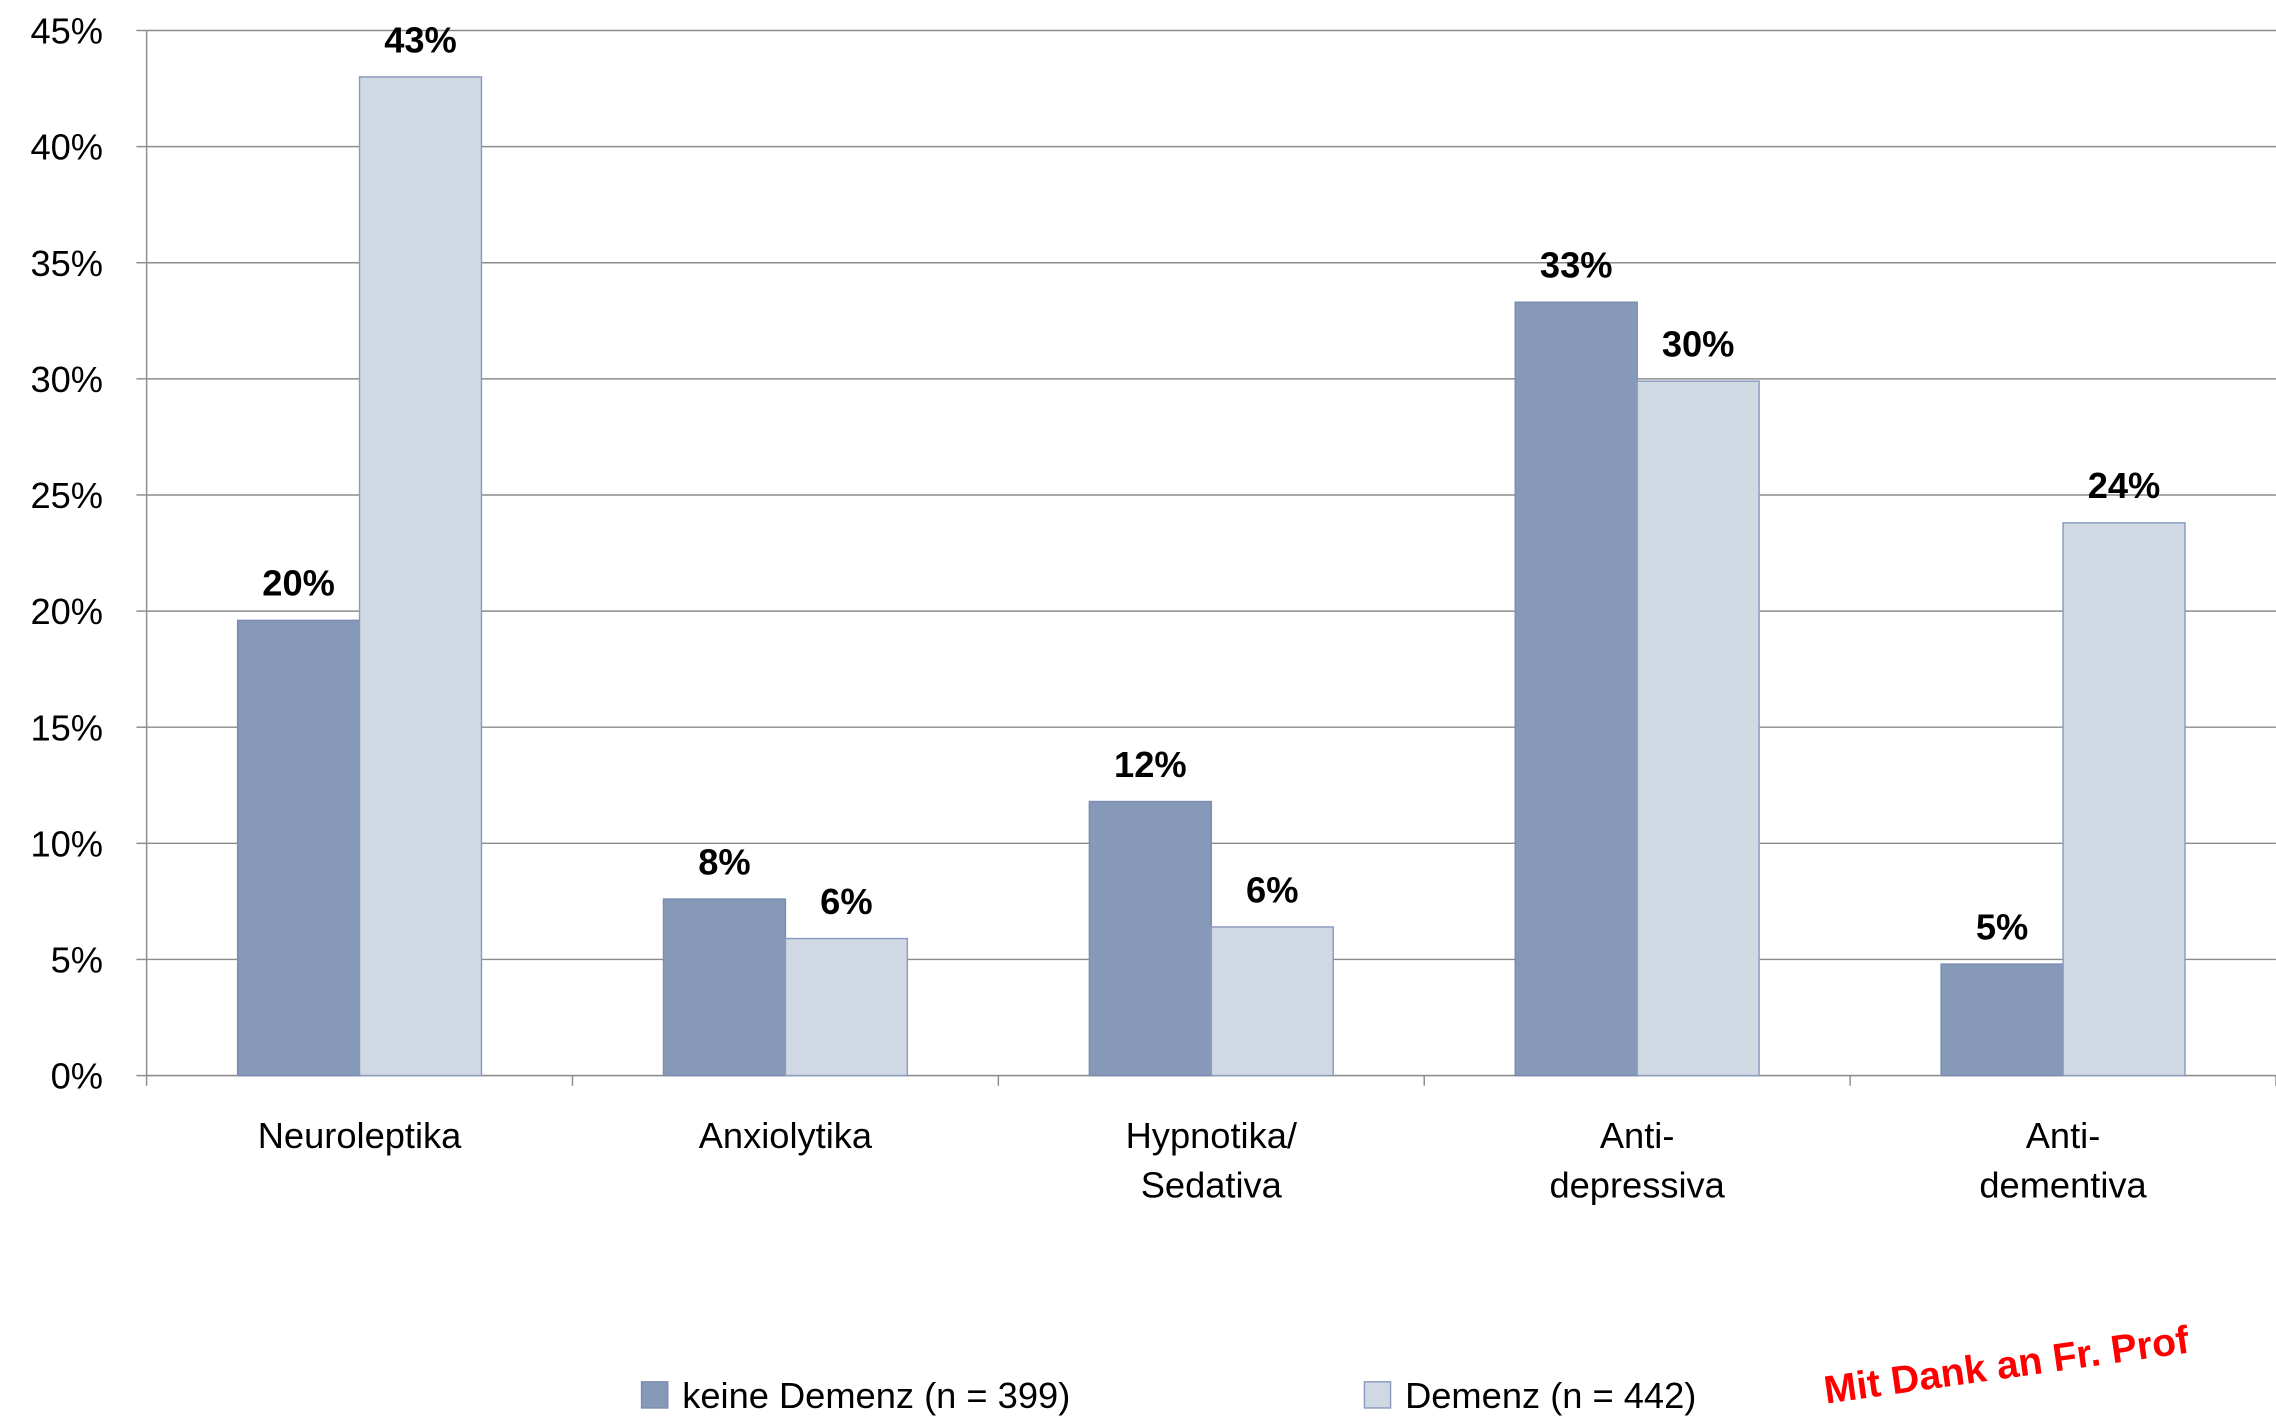 The width and height of the screenshot is (2276, 1419). Describe the element at coordinates (420, 39) in the screenshot. I see `value-label: 43%` at that location.